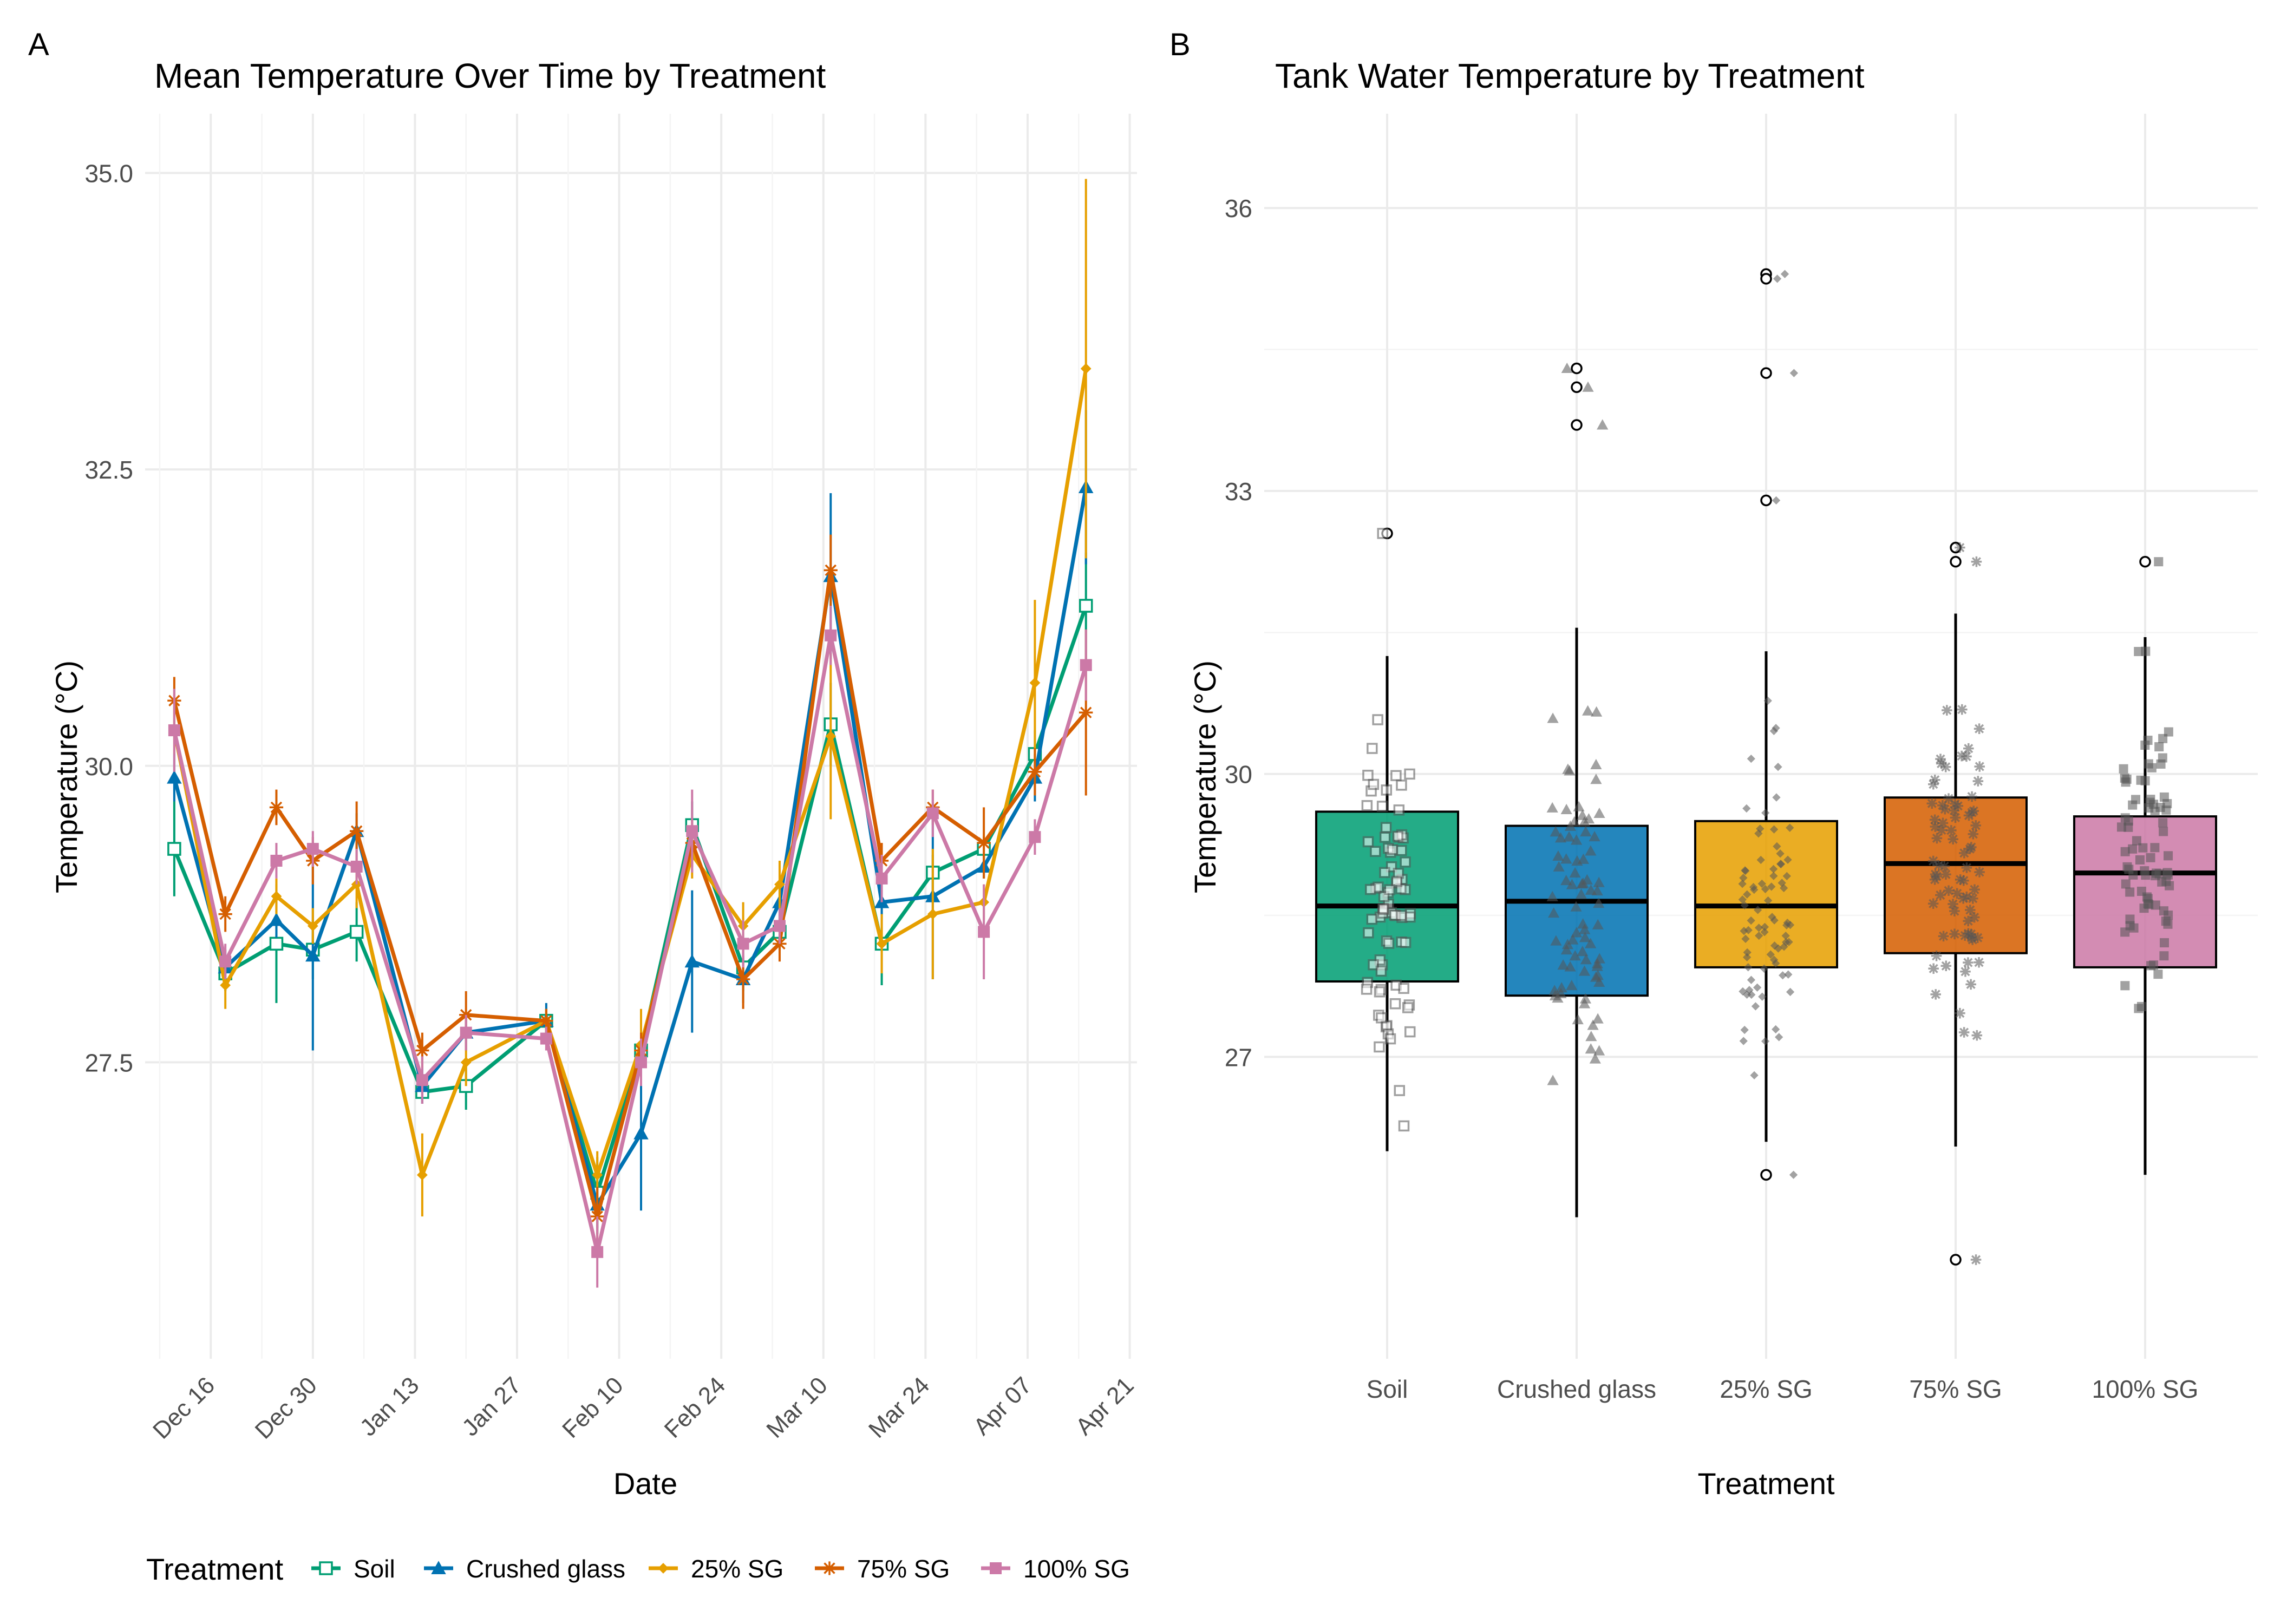 Image resolution: width=2274 pixels, height=1624 pixels. I want to click on panel-b-title: Tank Water Temperature by Treatment, so click(1570, 76).